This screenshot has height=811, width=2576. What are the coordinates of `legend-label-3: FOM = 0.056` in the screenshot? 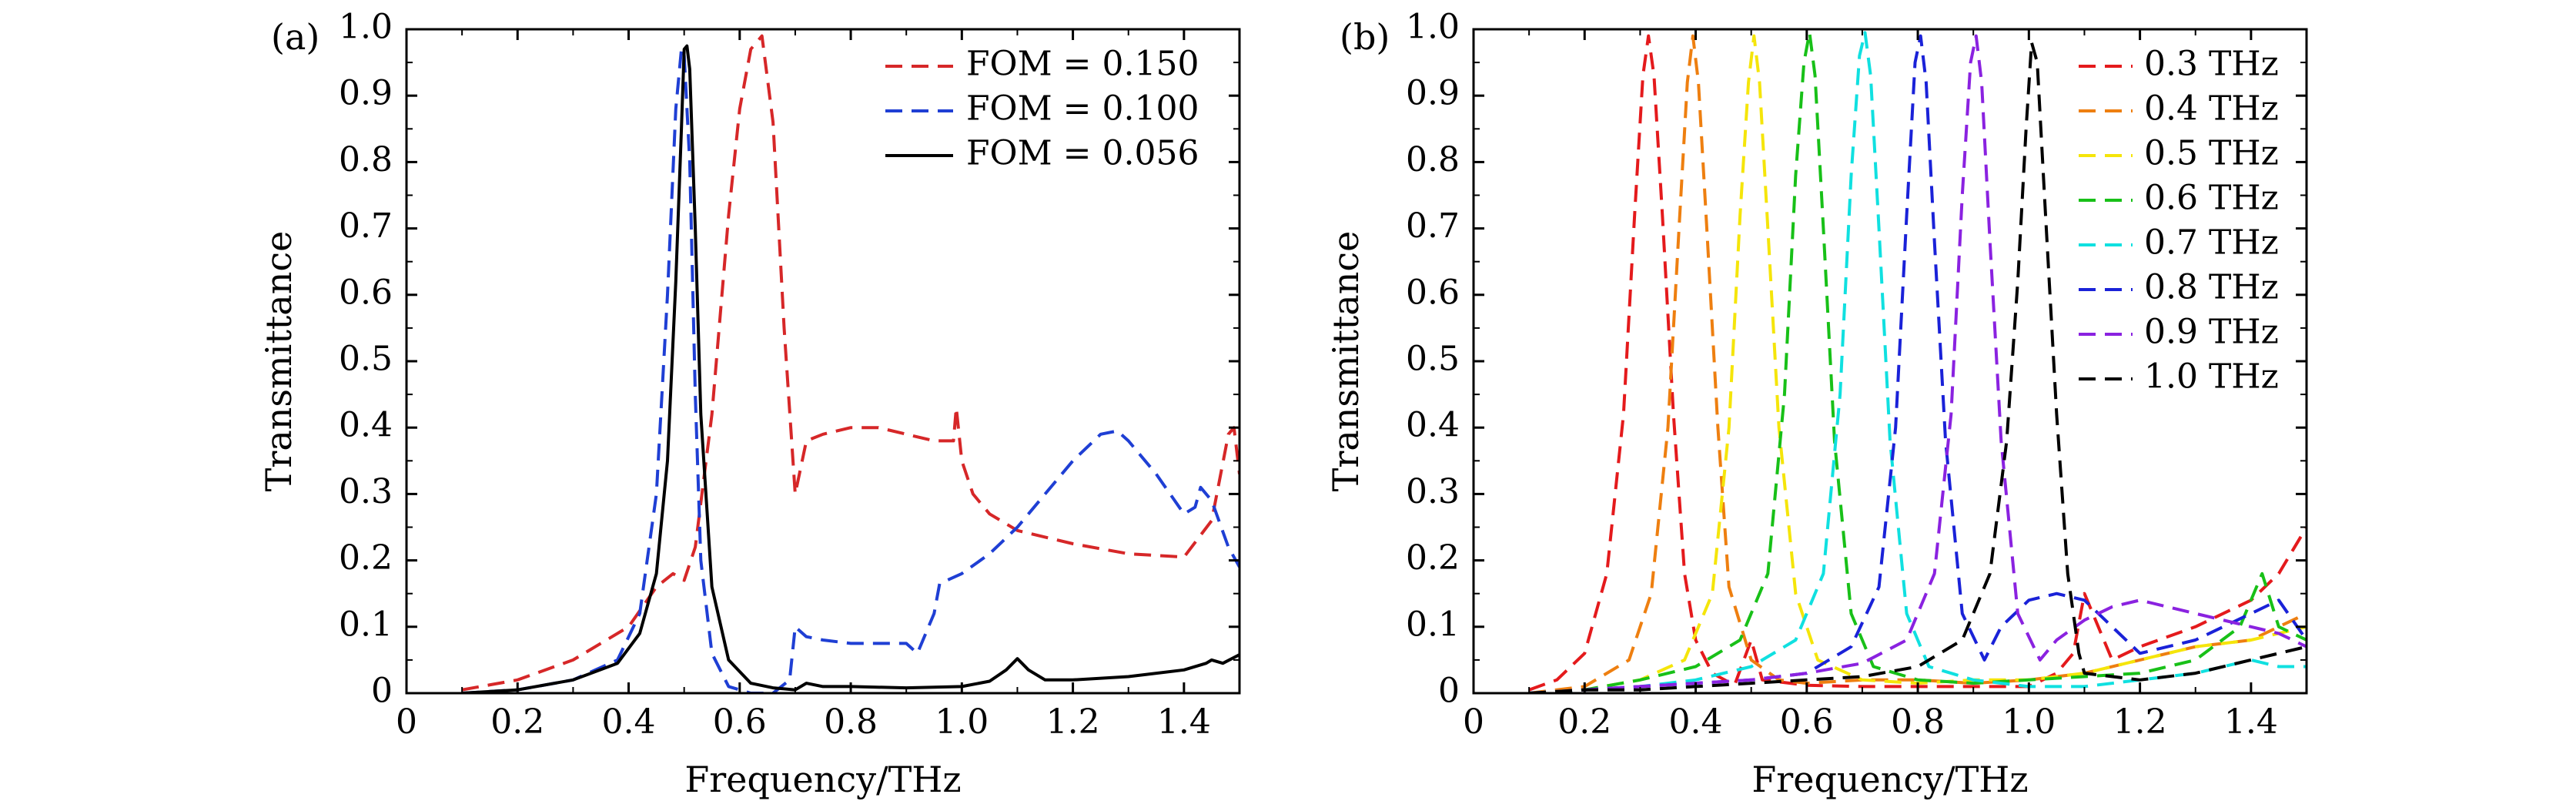 It's located at (1082, 153).